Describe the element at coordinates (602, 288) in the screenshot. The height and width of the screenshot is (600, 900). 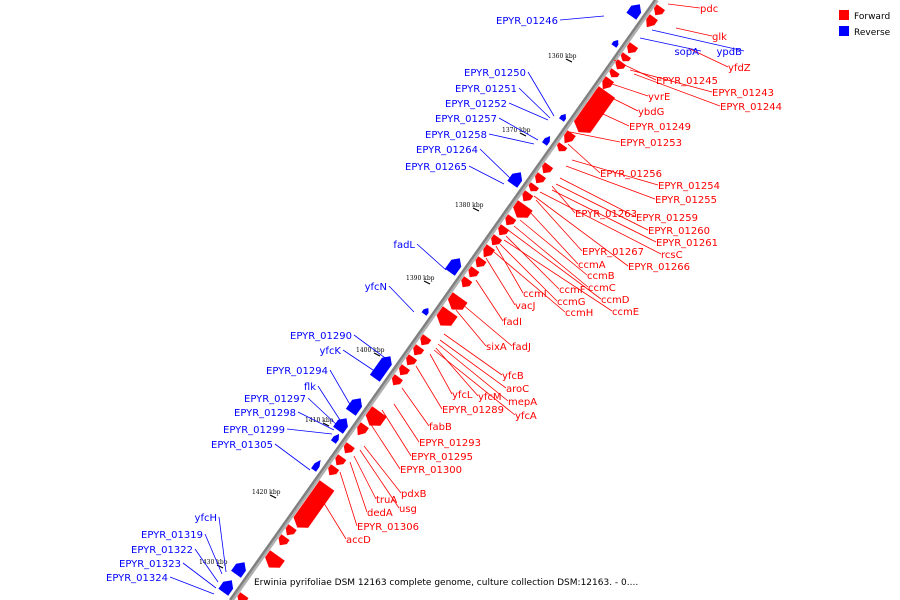
I see `forward-gene-label-ccmc: ccmC` at that location.